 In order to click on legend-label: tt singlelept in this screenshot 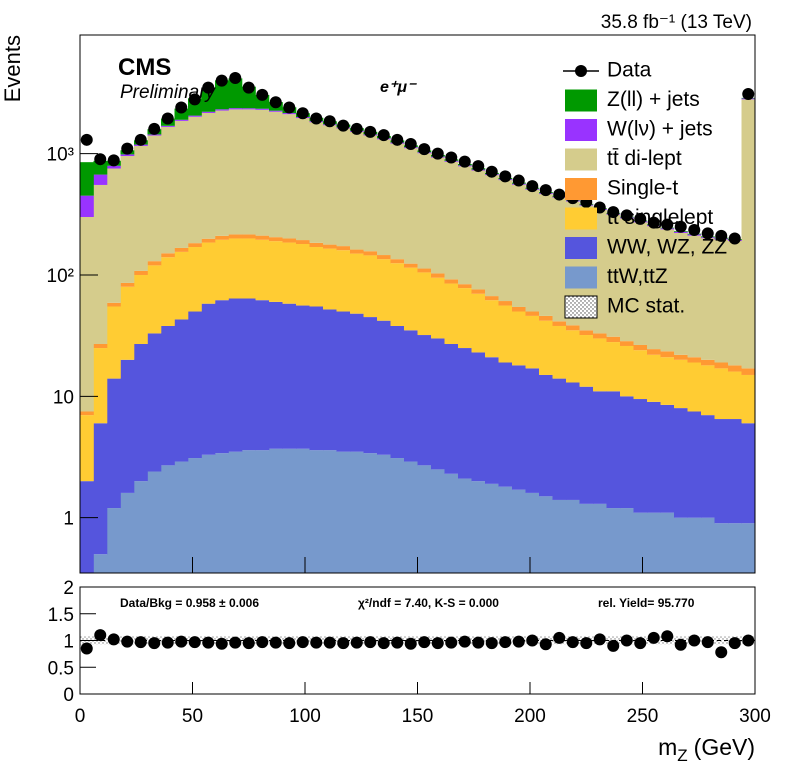, I will do `click(660, 217)`.